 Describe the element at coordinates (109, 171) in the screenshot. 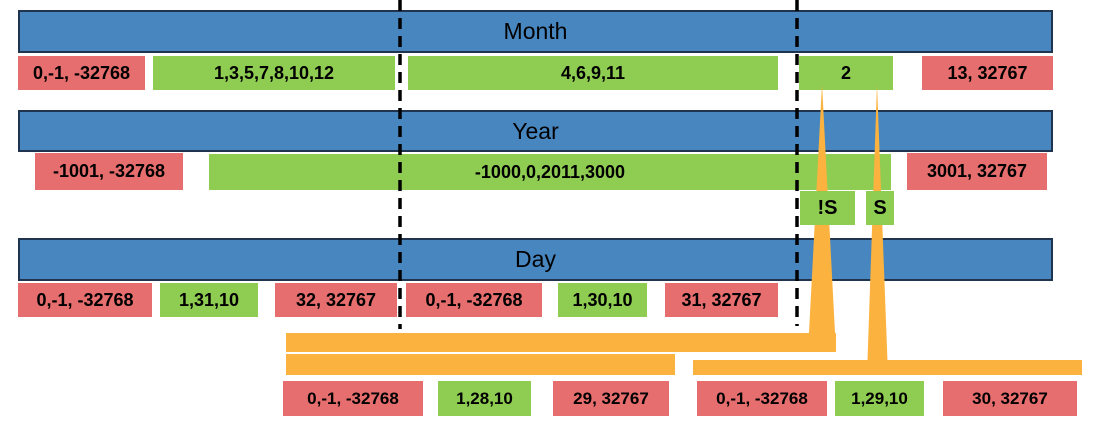

I see `year-partition-invalid-low: -1001, -32768` at that location.